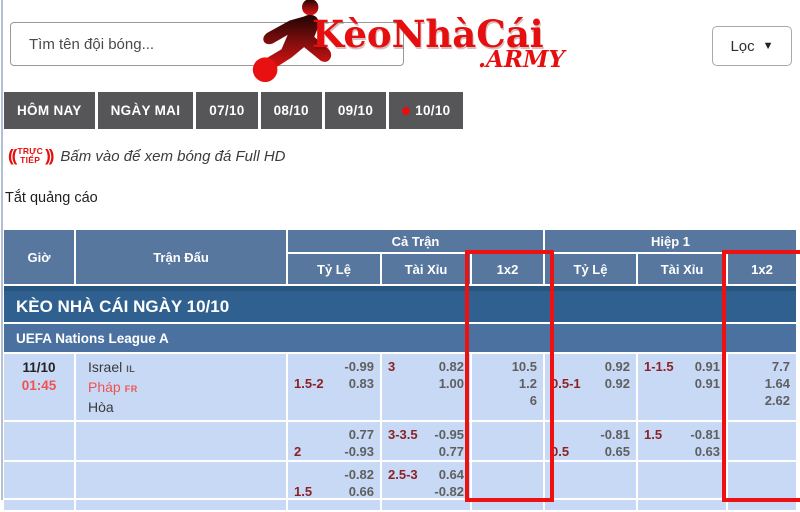 The height and width of the screenshot is (512, 800). Describe the element at coordinates (39, 367) in the screenshot. I see `match-date: 11/10` at that location.